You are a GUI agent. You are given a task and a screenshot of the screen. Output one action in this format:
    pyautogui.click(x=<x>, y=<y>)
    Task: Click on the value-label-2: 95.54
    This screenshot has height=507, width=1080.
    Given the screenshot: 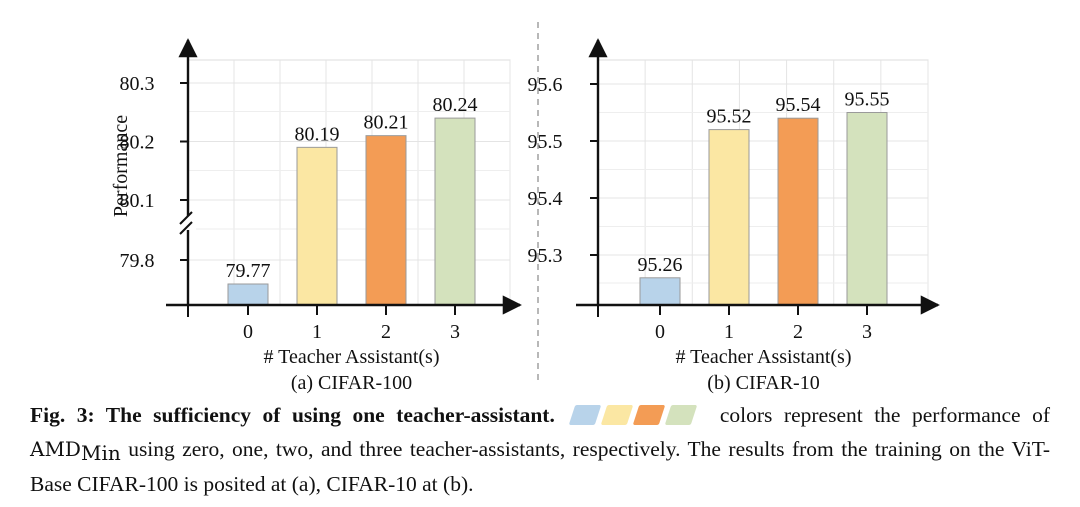 What is the action you would take?
    pyautogui.click(x=798, y=105)
    